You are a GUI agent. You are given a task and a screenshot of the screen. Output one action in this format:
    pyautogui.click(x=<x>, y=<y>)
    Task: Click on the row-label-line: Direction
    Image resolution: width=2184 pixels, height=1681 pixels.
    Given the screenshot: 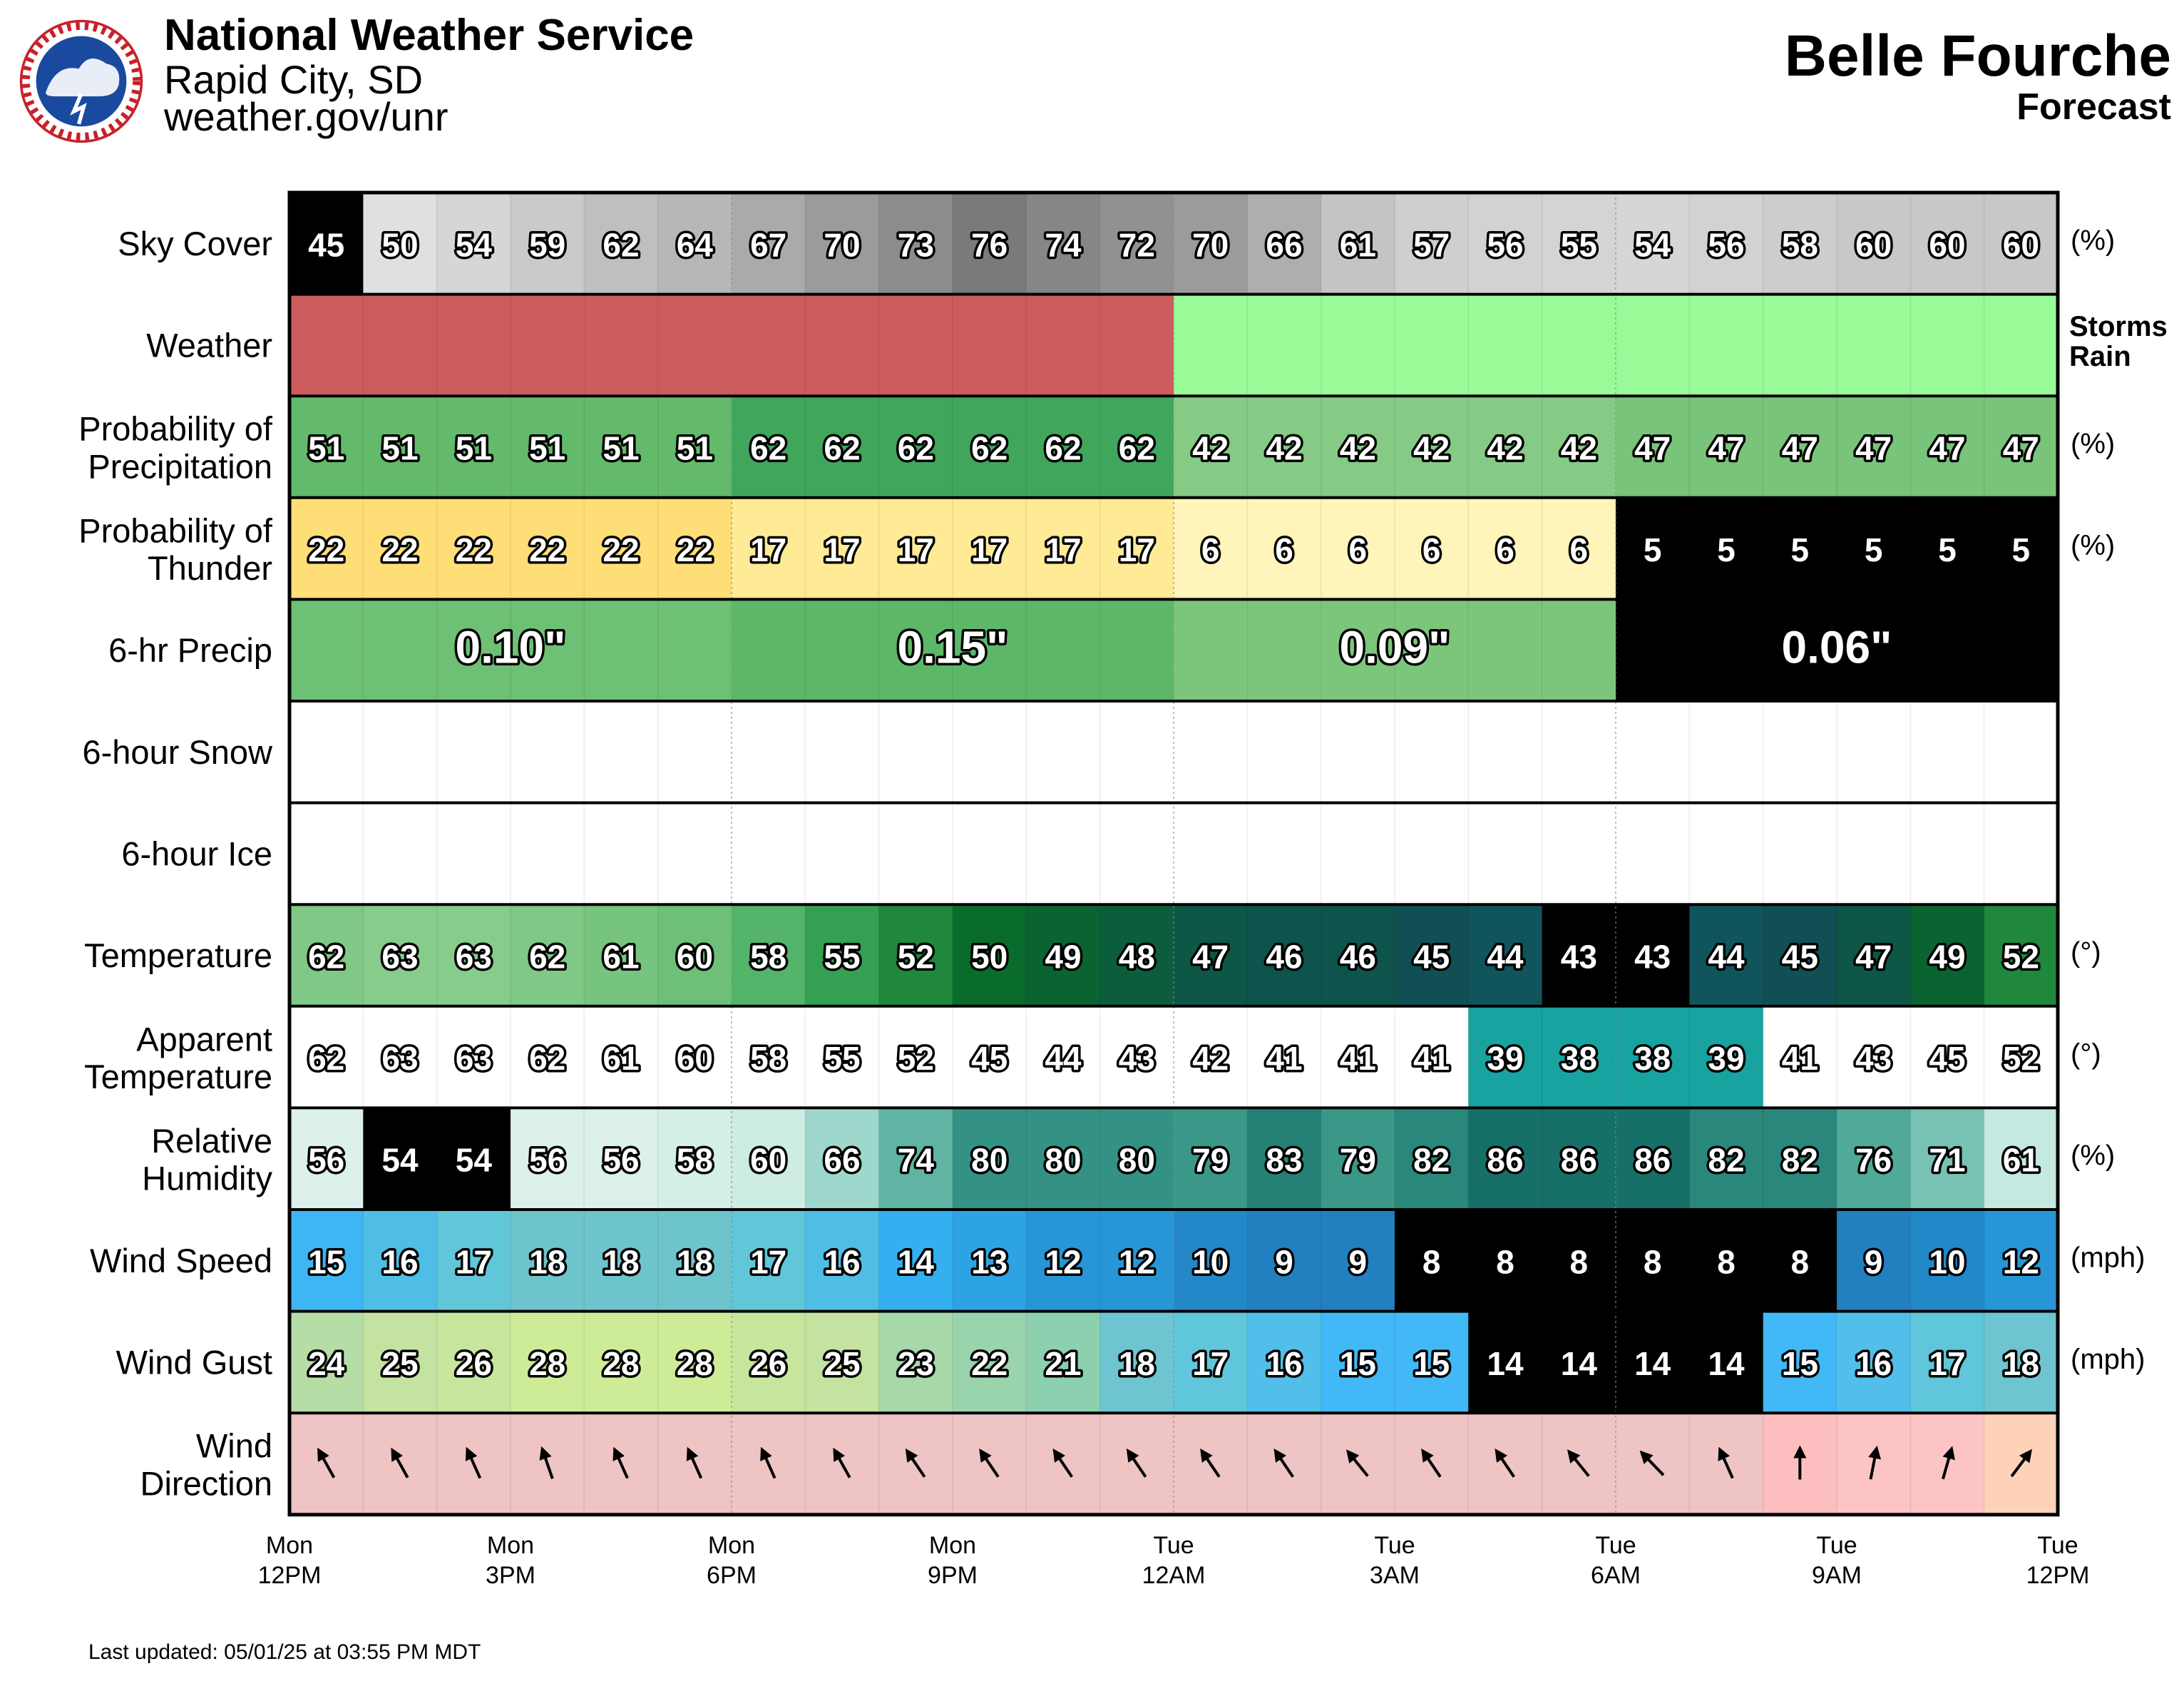 What is the action you would take?
    pyautogui.click(x=206, y=1483)
    